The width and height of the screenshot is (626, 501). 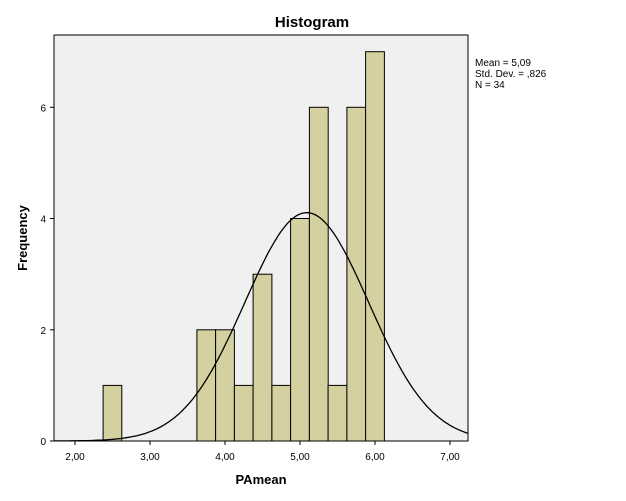 What do you see at coordinates (47, 275) in the screenshot?
I see `y-axis-ticks: 0 2 4 6` at bounding box center [47, 275].